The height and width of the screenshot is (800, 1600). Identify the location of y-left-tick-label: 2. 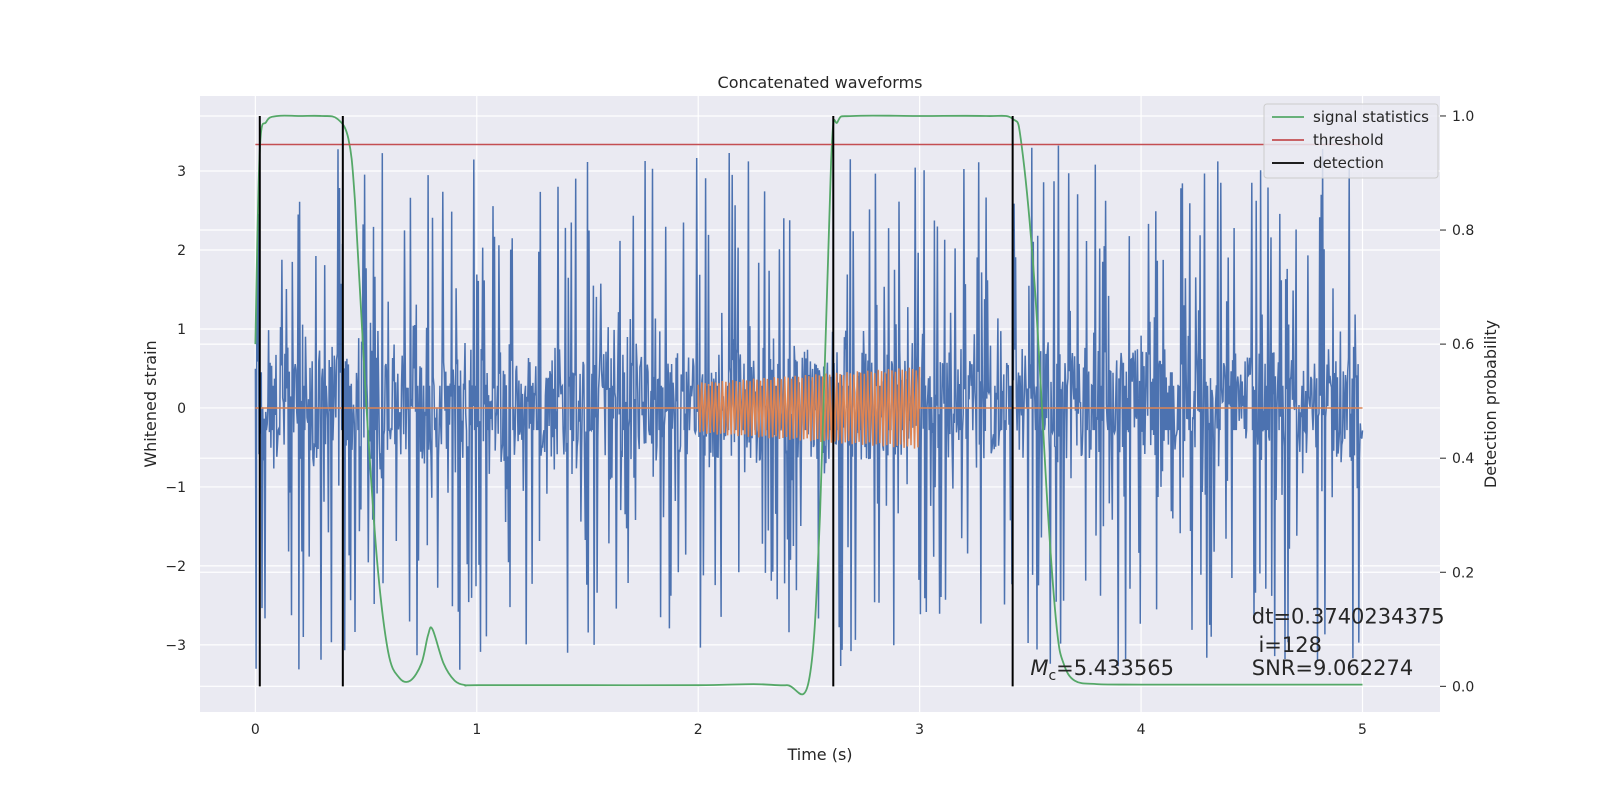
(181, 251).